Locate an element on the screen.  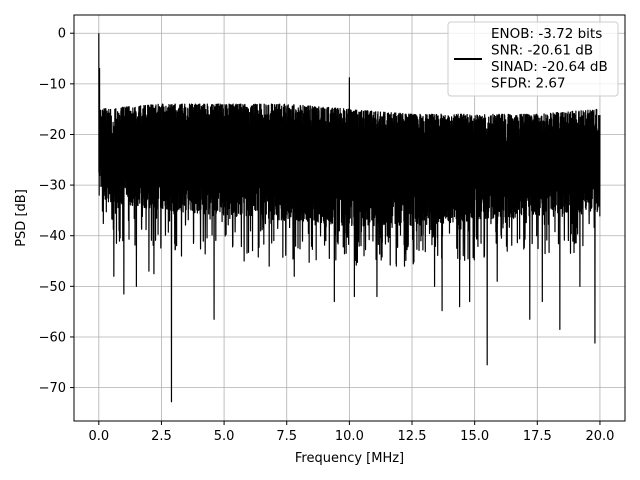
y-axis-label: PSD [dB] is located at coordinates (21, 218).